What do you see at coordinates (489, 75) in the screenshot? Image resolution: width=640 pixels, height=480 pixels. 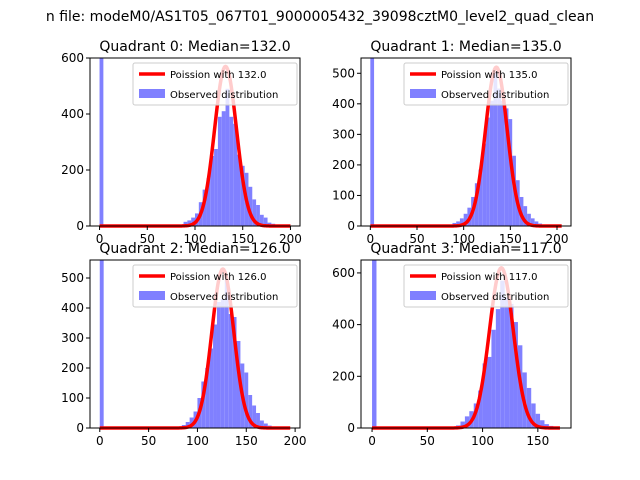 I see `legend-label-poisson: Poission with 135.0` at bounding box center [489, 75].